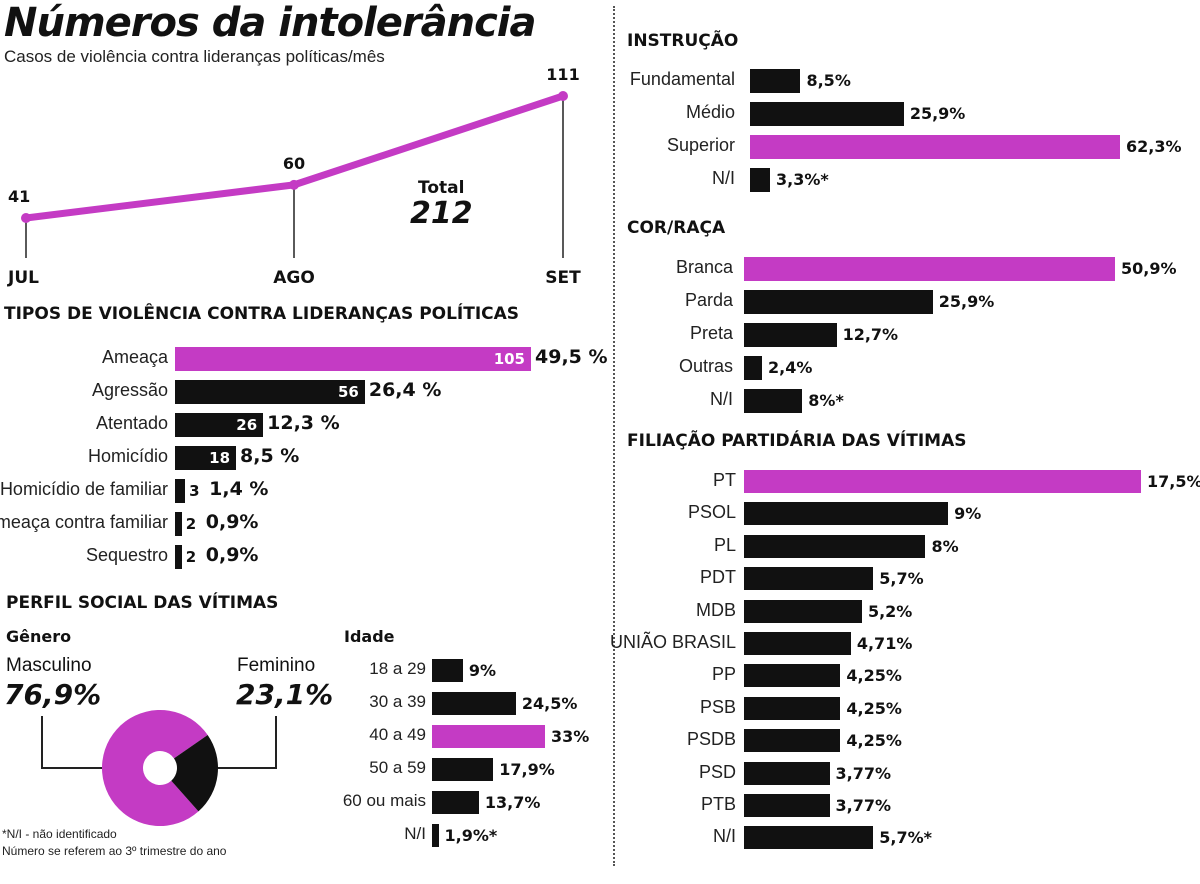  What do you see at coordinates (384, 800) in the screenshot?
I see `idade-category-label: 60 ou mais` at bounding box center [384, 800].